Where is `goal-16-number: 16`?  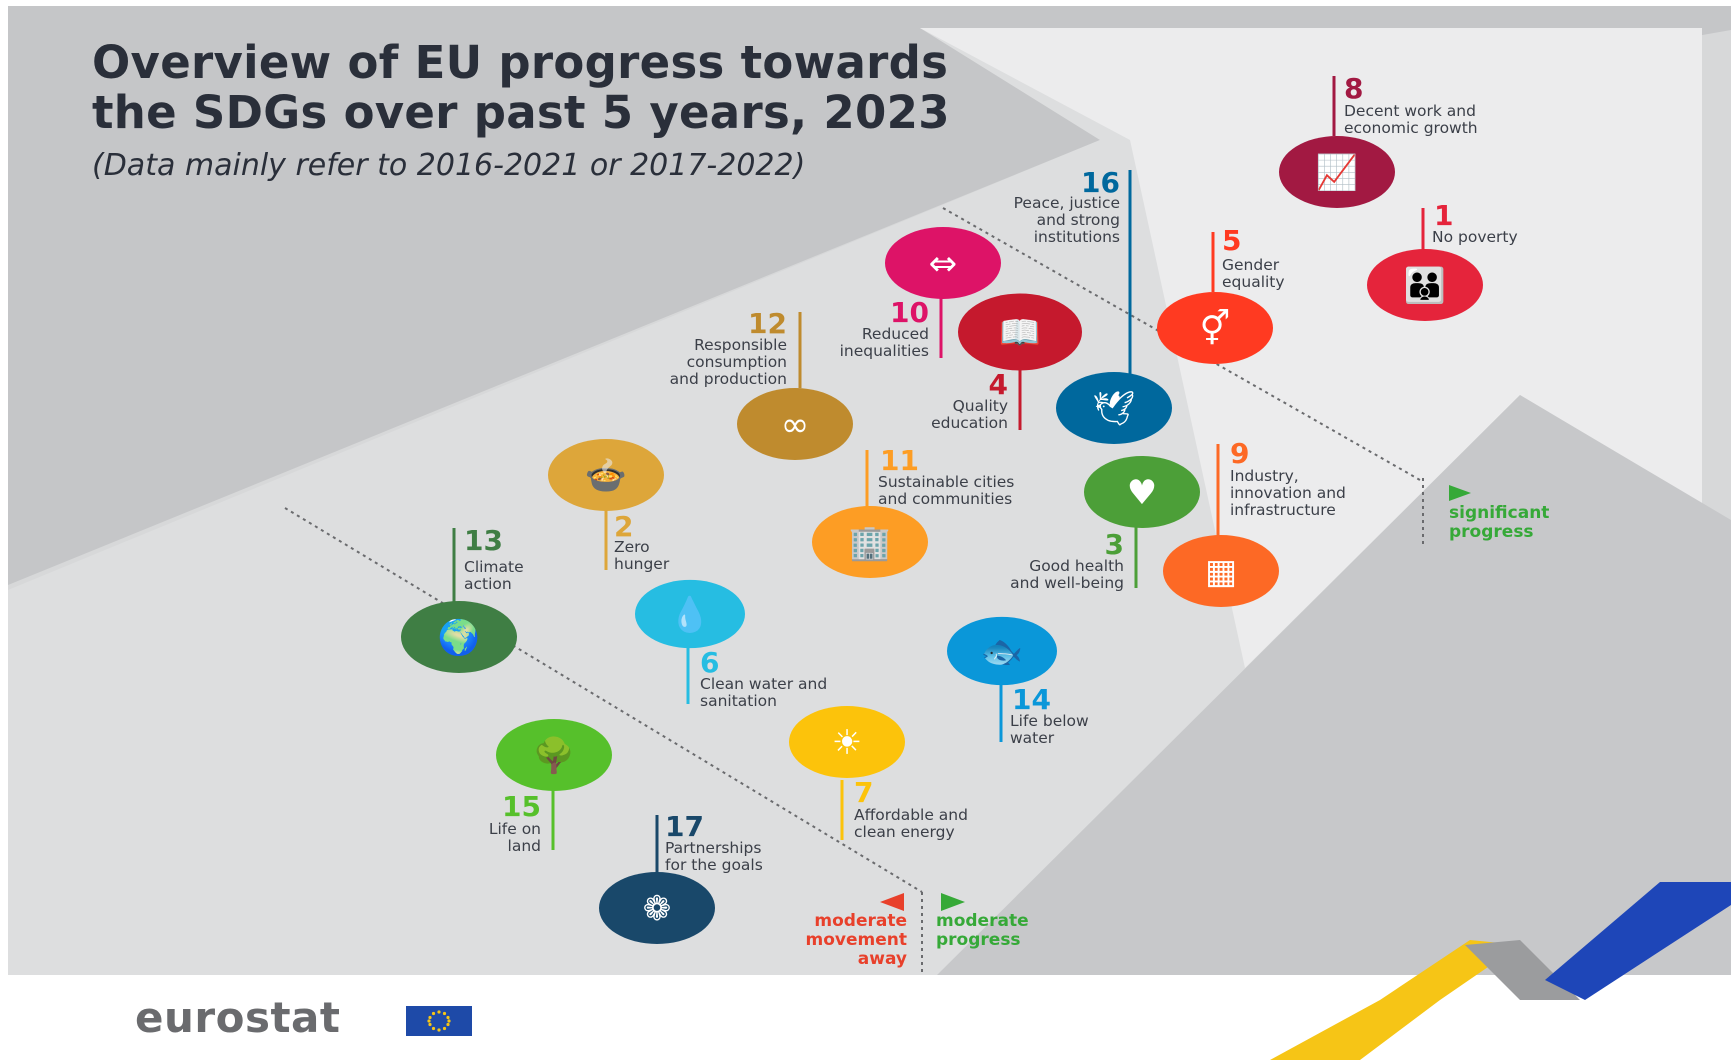
goal-16-number: 16 is located at coordinates (1100, 182).